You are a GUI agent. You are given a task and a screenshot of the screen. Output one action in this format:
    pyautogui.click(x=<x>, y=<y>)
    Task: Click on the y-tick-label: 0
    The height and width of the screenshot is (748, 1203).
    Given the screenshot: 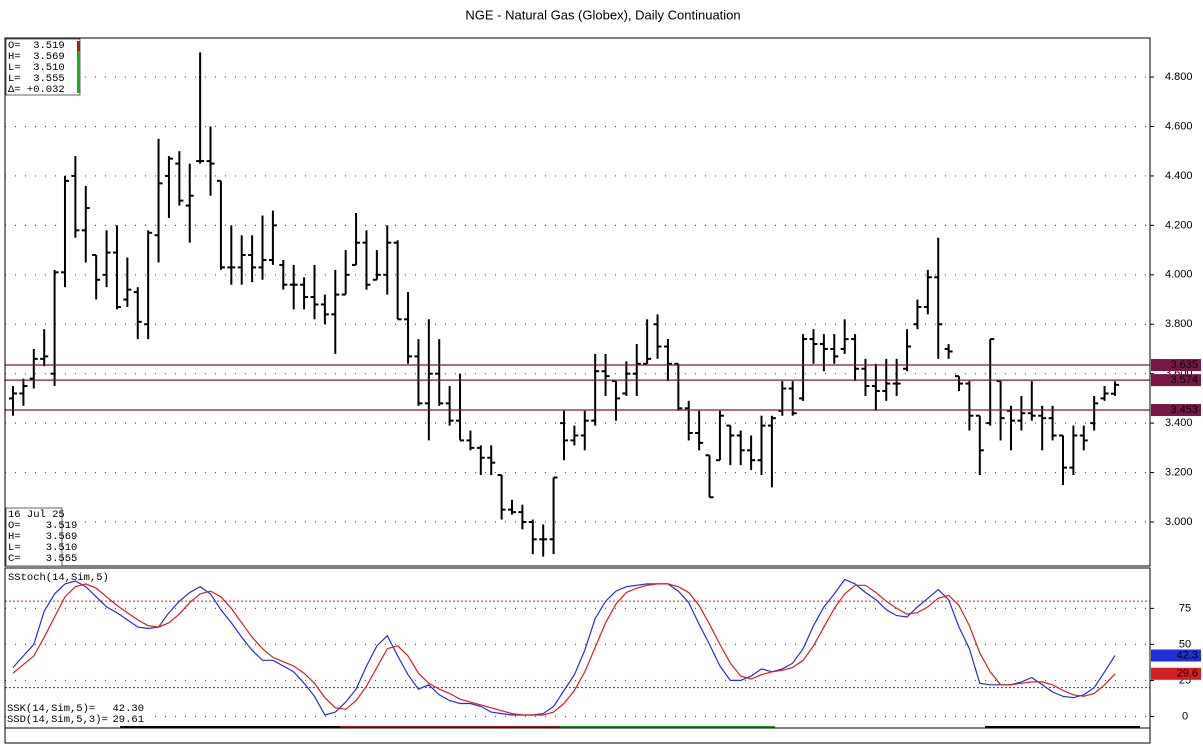 What is the action you would take?
    pyautogui.click(x=1185, y=716)
    